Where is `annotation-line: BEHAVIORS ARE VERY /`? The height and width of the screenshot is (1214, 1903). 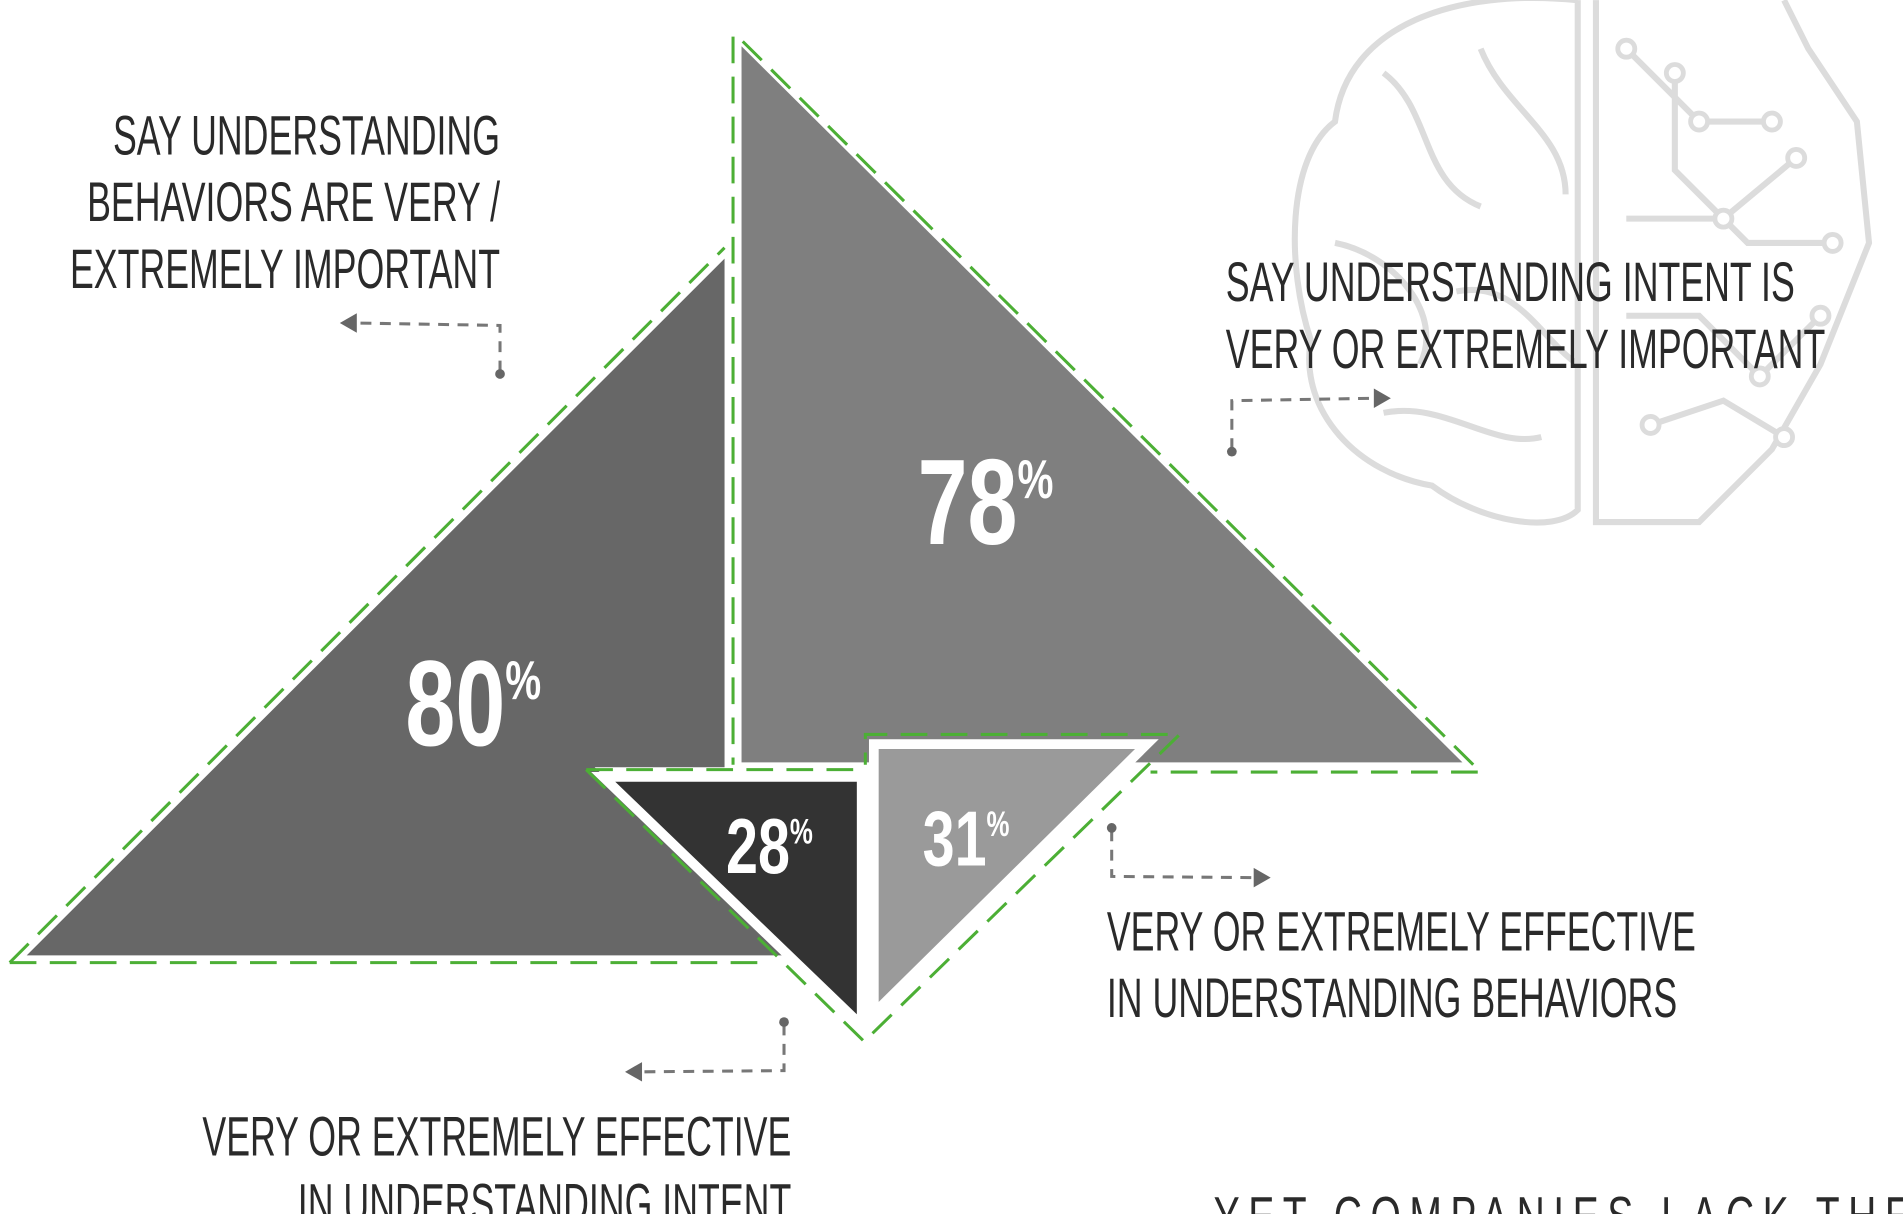
annotation-line: BEHAVIORS ARE VERY / is located at coordinates (294, 202).